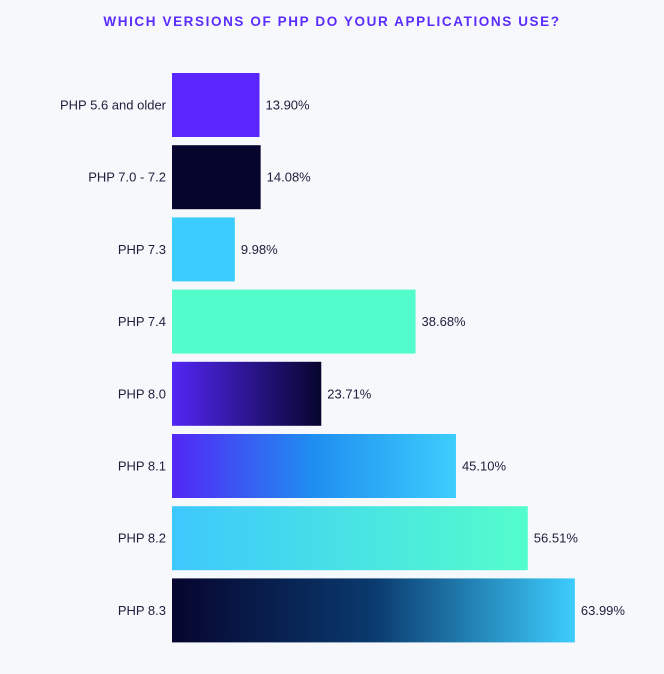 This screenshot has height=674, width=664. What do you see at coordinates (603, 610) in the screenshot?
I see `value-label-php-8-3: 63.99%` at bounding box center [603, 610].